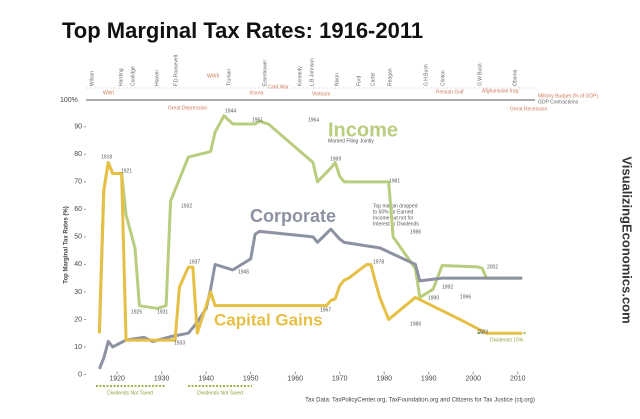  What do you see at coordinates (378, 262) in the screenshot?
I see `point-label: 1978` at bounding box center [378, 262].